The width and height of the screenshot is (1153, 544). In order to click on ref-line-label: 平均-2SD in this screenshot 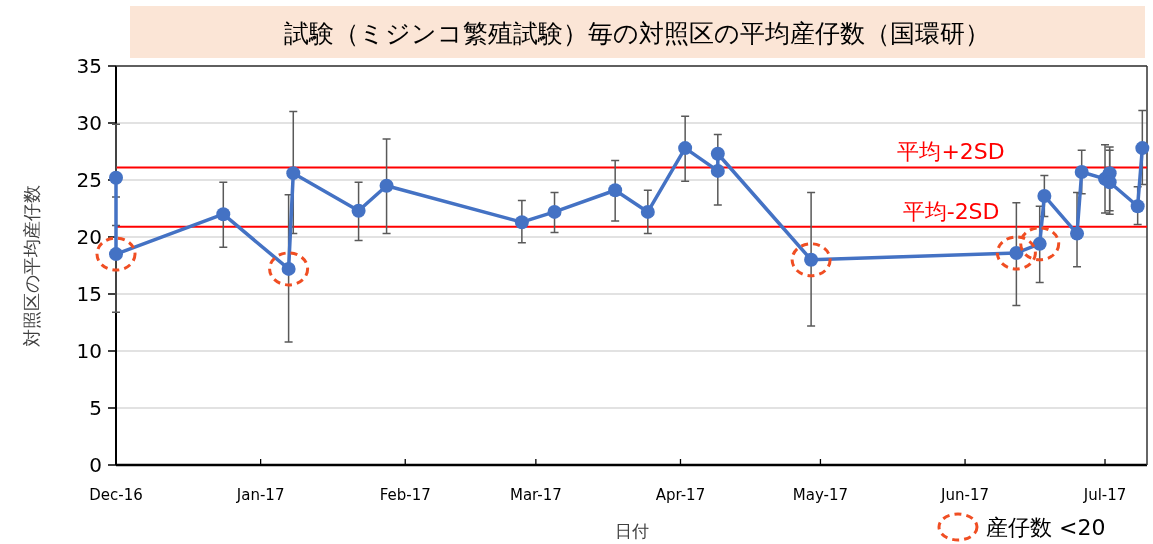, I will do `click(951, 211)`.